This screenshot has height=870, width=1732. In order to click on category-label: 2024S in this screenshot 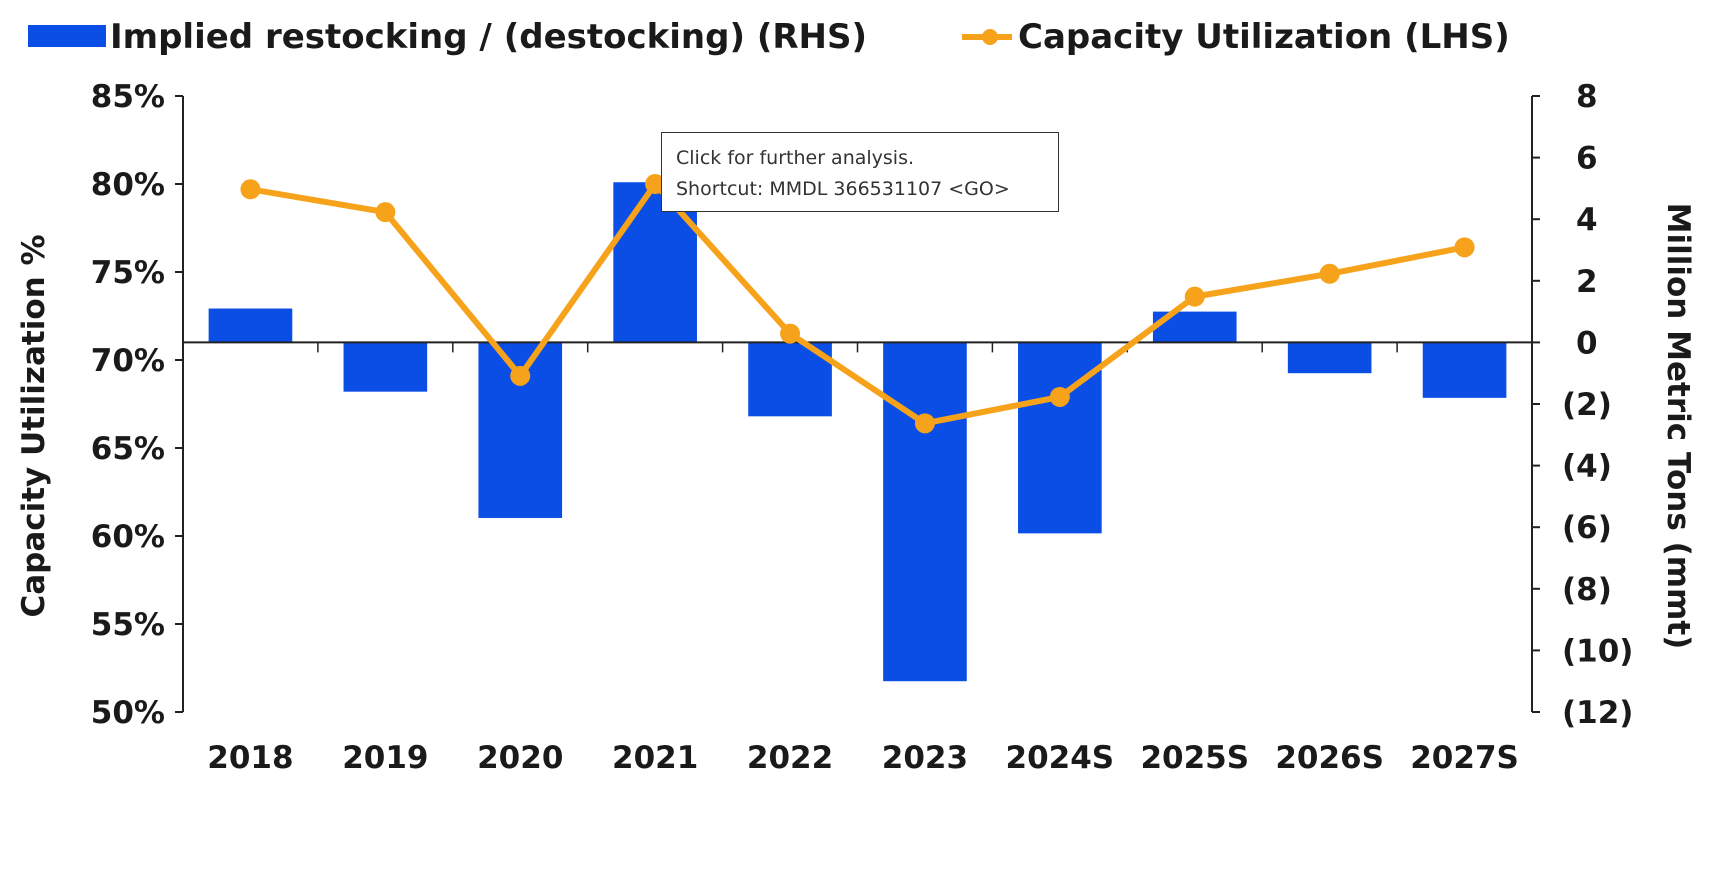, I will do `click(1060, 758)`.